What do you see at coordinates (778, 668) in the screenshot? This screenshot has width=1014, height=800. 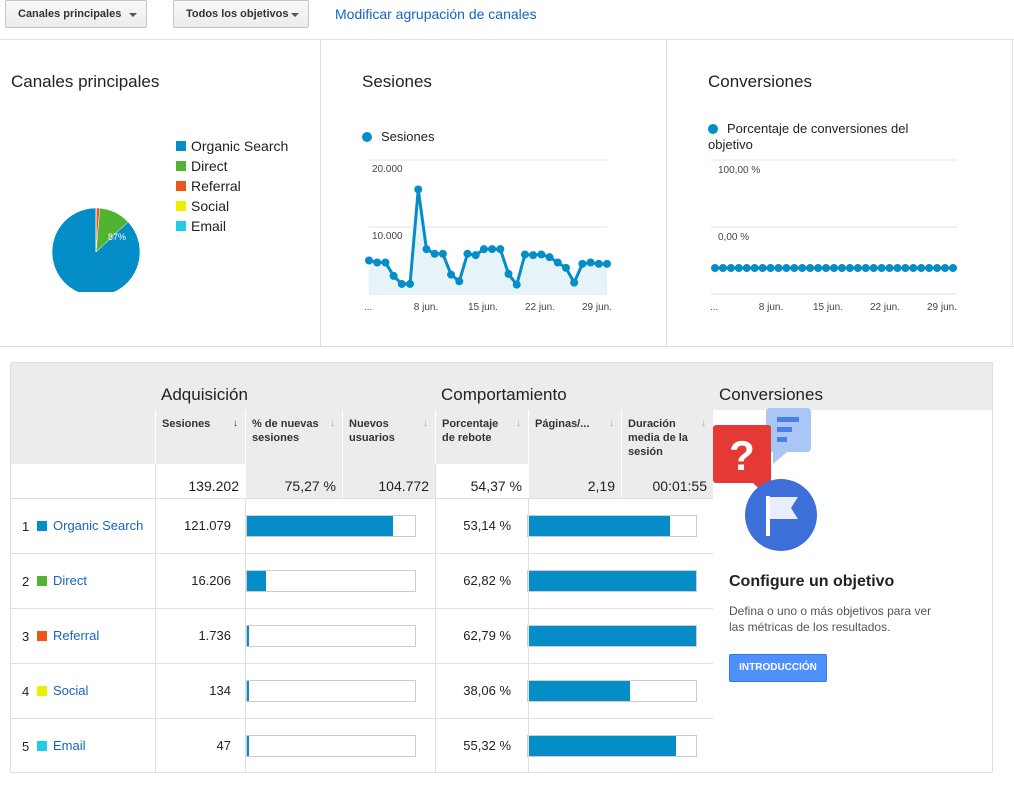 I see `get-started-button: INTRODUCCIÓN` at bounding box center [778, 668].